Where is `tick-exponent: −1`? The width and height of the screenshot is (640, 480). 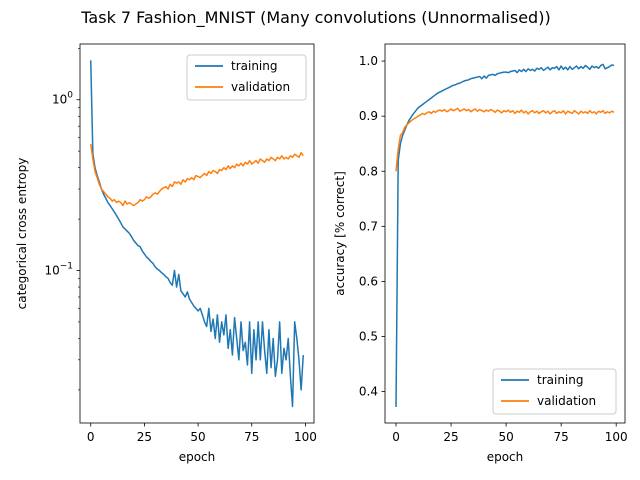
tick-exponent: −1 is located at coordinates (66, 267).